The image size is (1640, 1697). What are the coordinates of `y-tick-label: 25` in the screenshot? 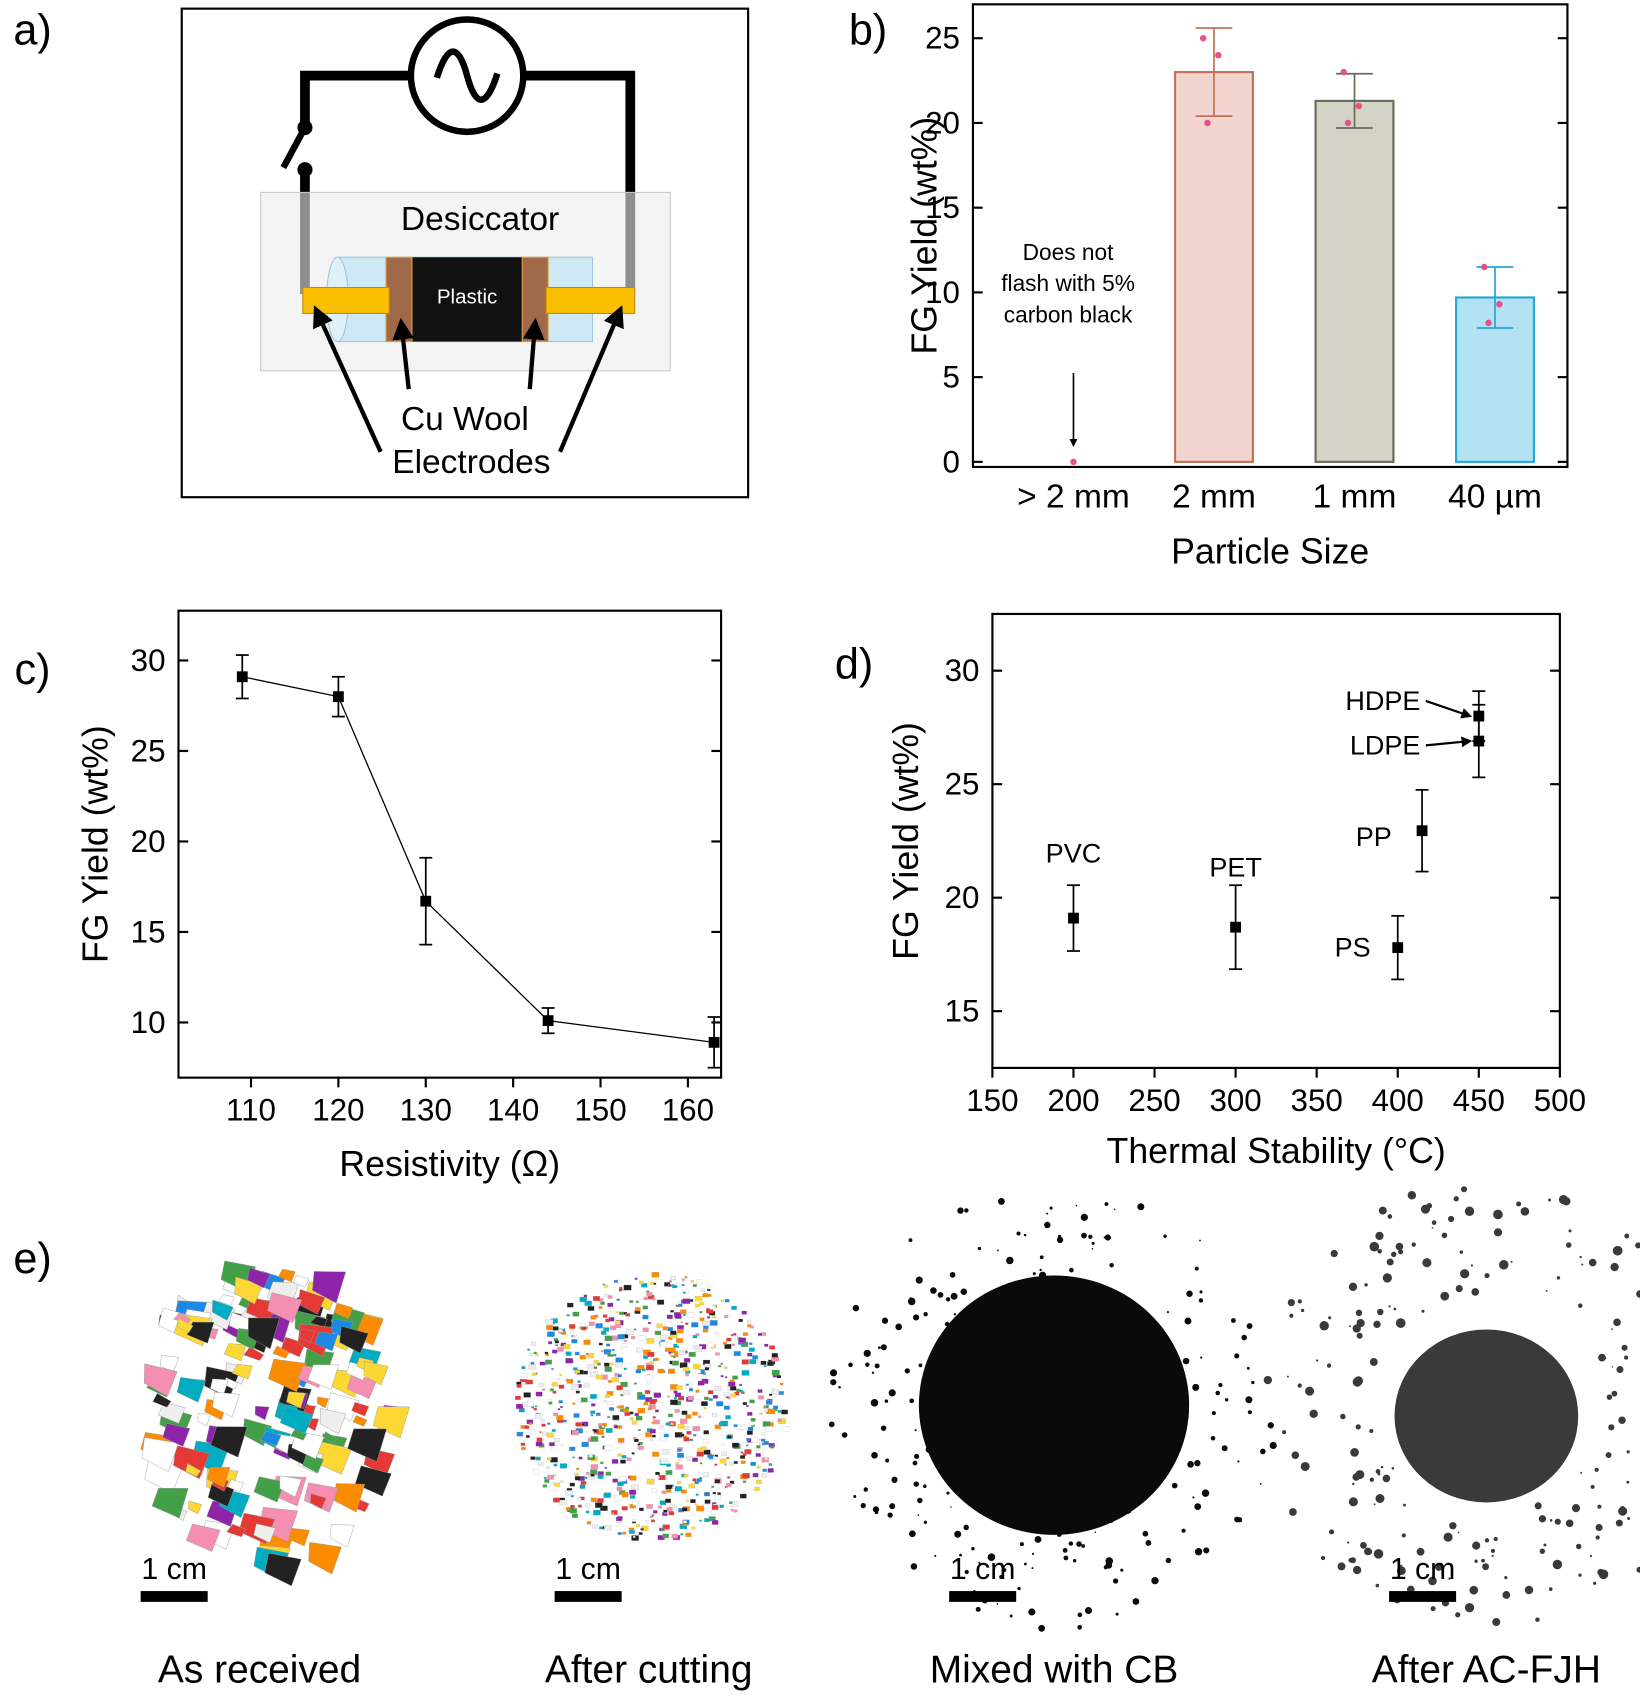 It's located at (148, 750).